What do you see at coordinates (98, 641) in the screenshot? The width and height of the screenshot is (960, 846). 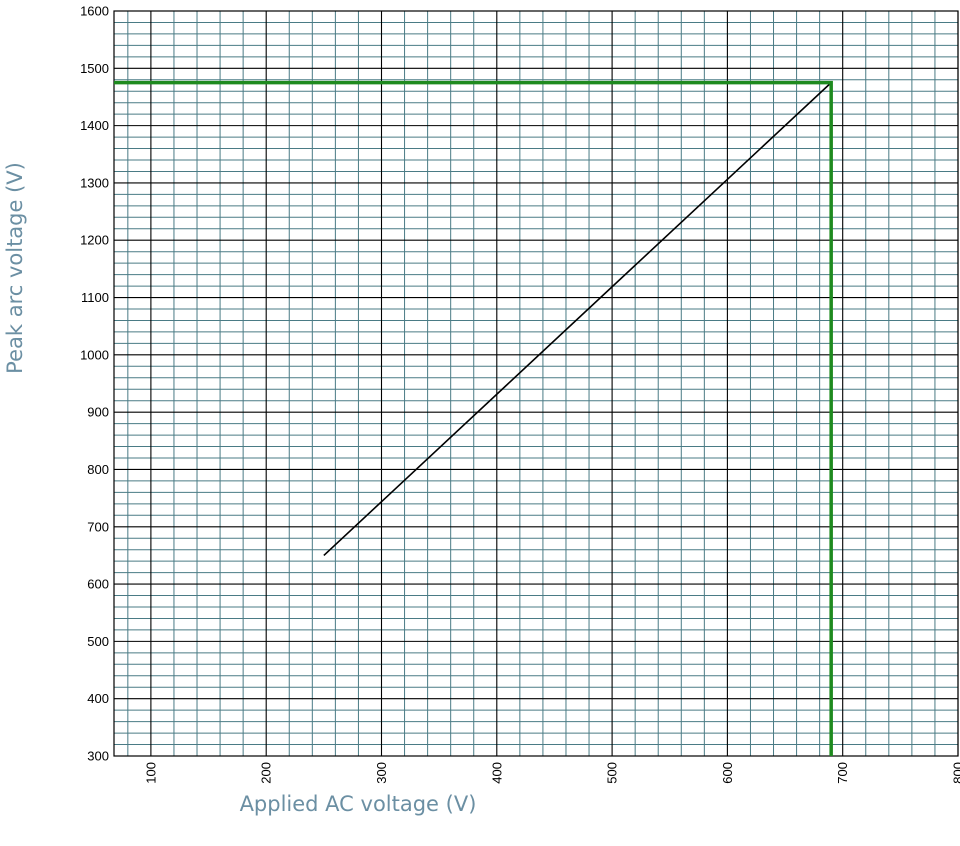 I see `y-tick-label: 500` at bounding box center [98, 641].